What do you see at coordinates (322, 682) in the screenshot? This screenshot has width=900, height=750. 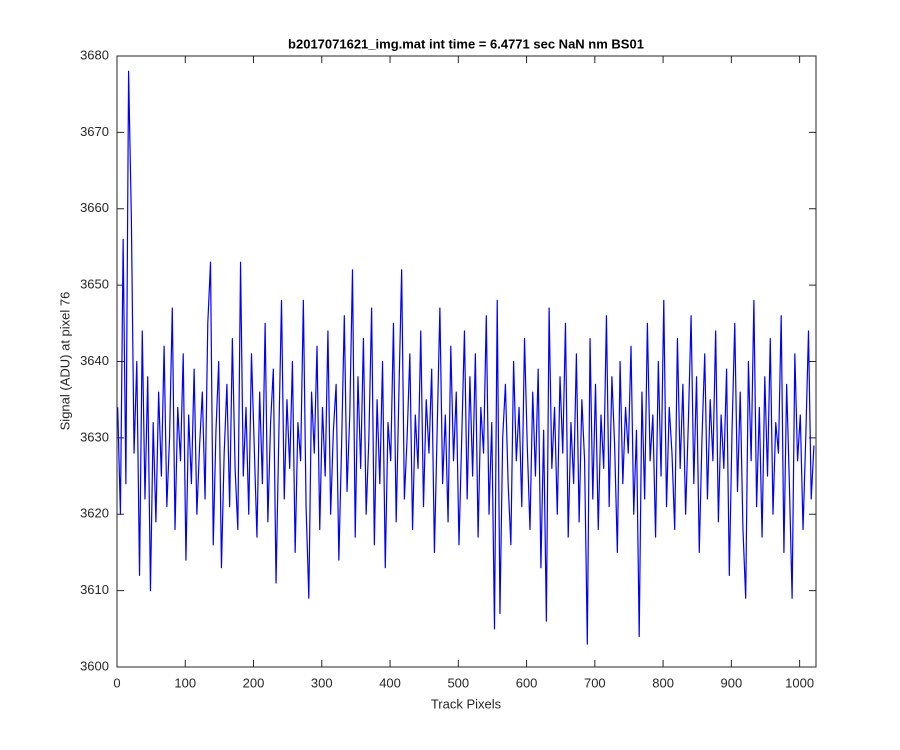 I see `x-tick-label: 300` at bounding box center [322, 682].